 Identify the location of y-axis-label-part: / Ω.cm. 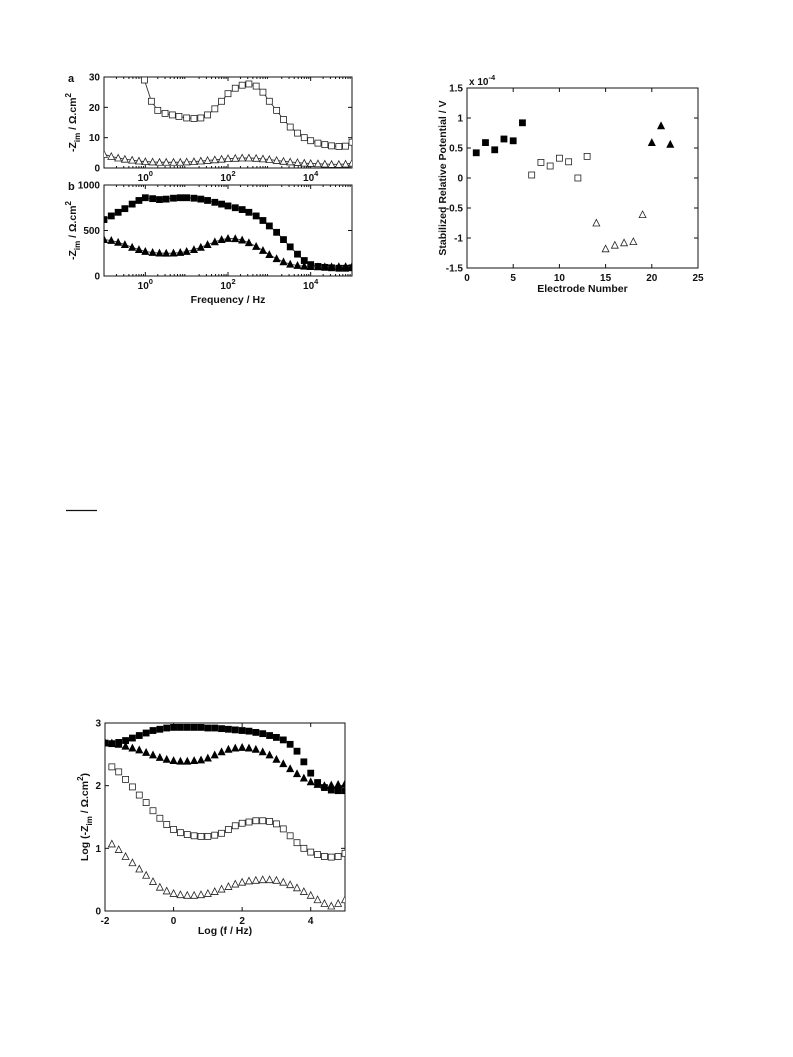
(73, 222).